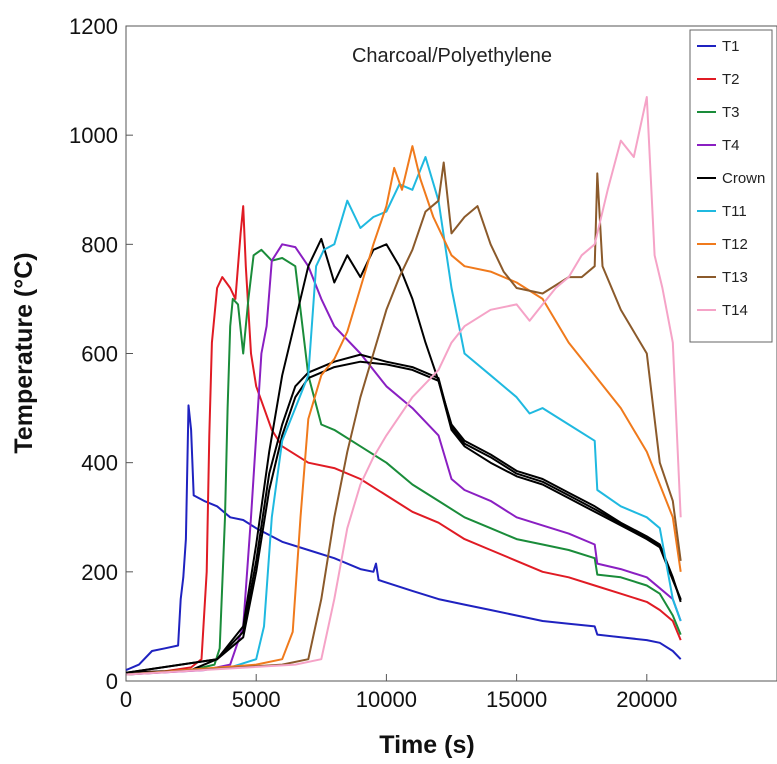 The image size is (777, 764). I want to click on chart-title: Charcoal/Polyethylene, so click(452, 56).